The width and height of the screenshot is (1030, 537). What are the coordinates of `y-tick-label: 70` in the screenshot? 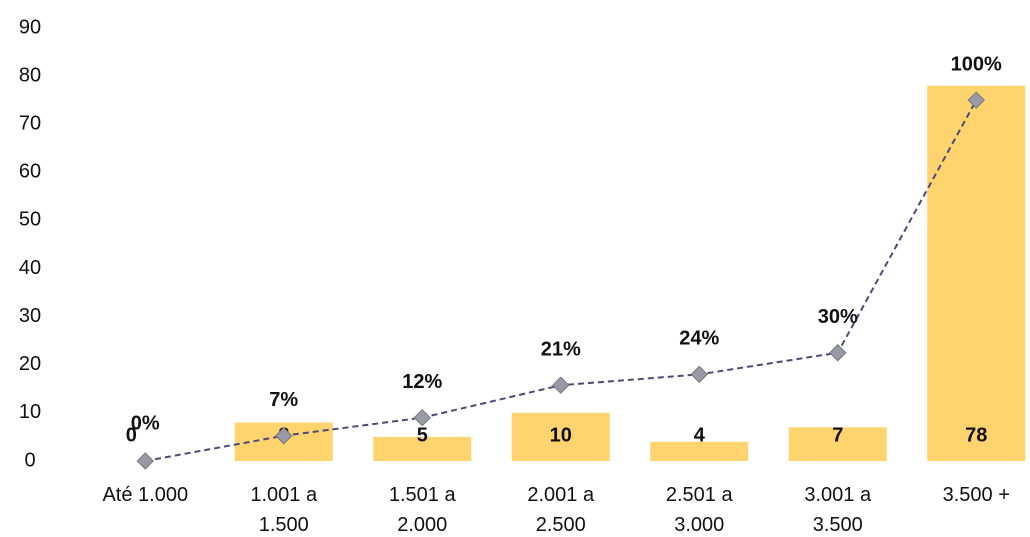 It's located at (30, 124).